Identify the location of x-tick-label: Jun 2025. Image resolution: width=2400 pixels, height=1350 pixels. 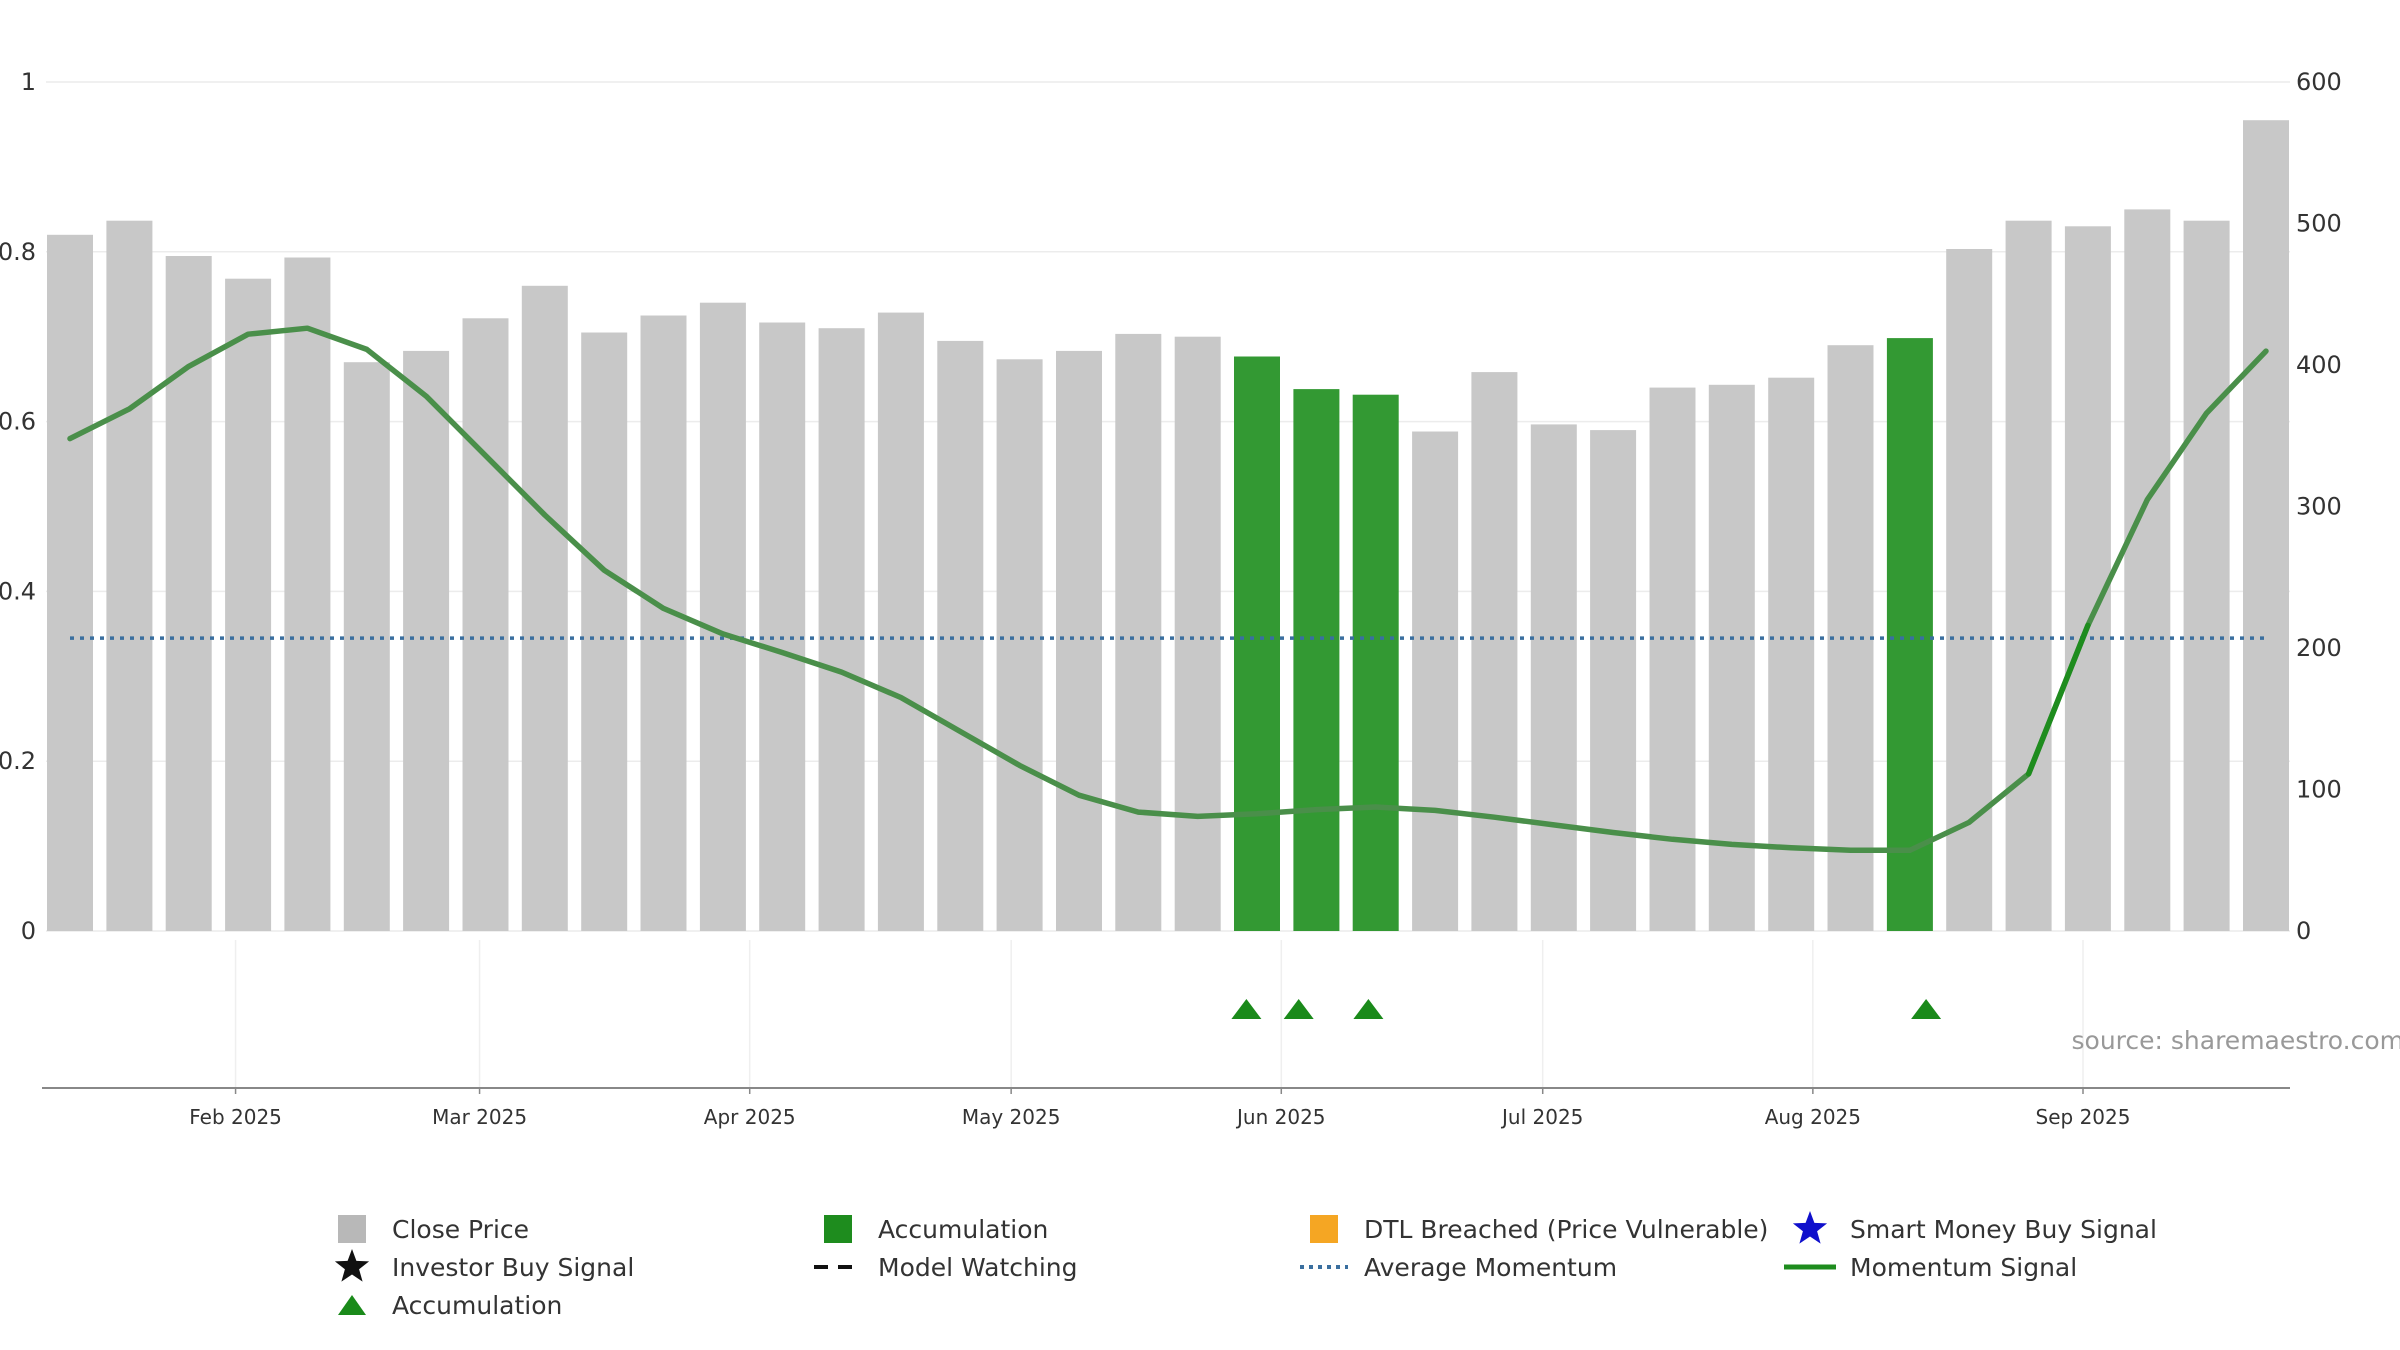
(1280, 1117).